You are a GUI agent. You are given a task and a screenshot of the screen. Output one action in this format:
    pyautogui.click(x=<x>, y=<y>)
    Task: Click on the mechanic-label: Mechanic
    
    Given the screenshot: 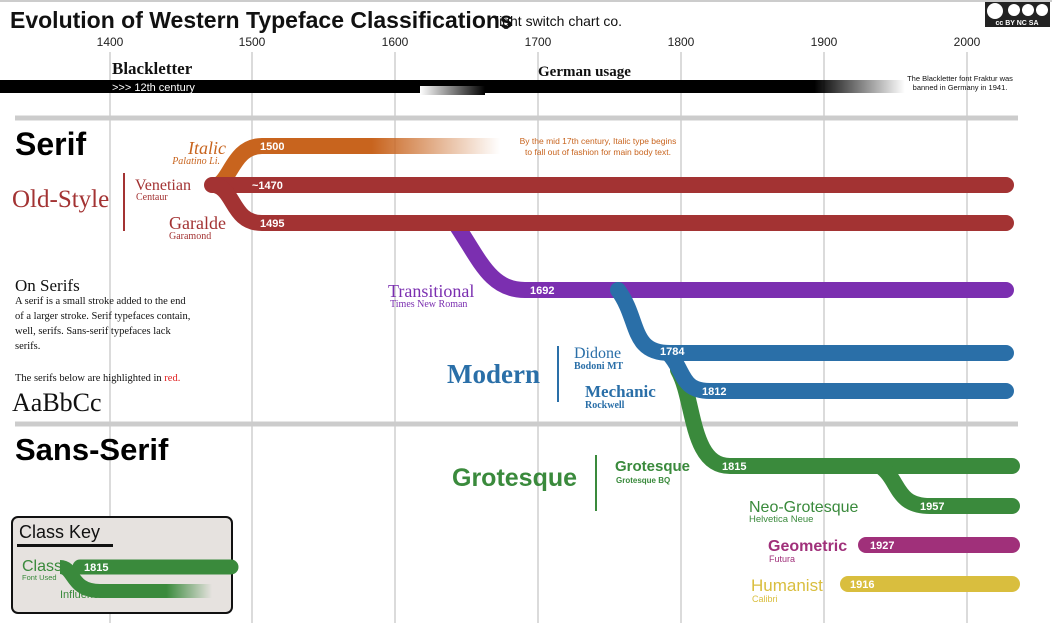 What is the action you would take?
    pyautogui.click(x=620, y=391)
    